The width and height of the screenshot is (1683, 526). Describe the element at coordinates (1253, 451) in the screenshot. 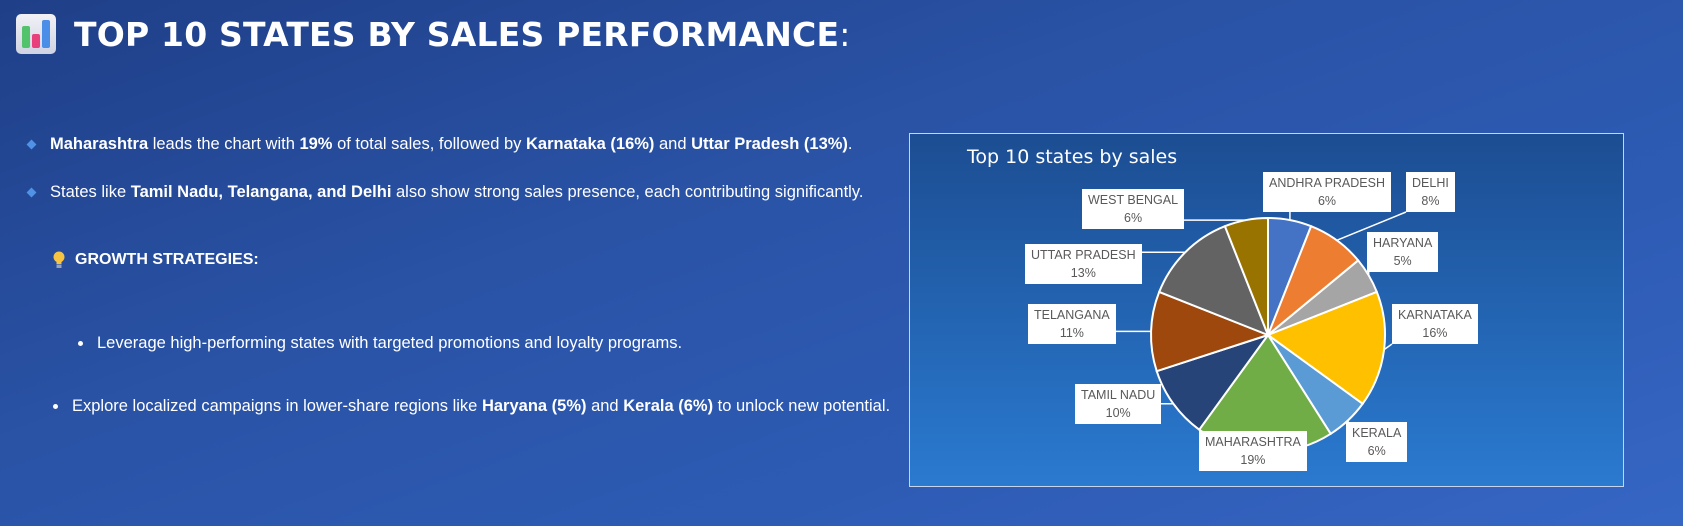

I see `data-label: MAHARASHTRA 19%` at that location.